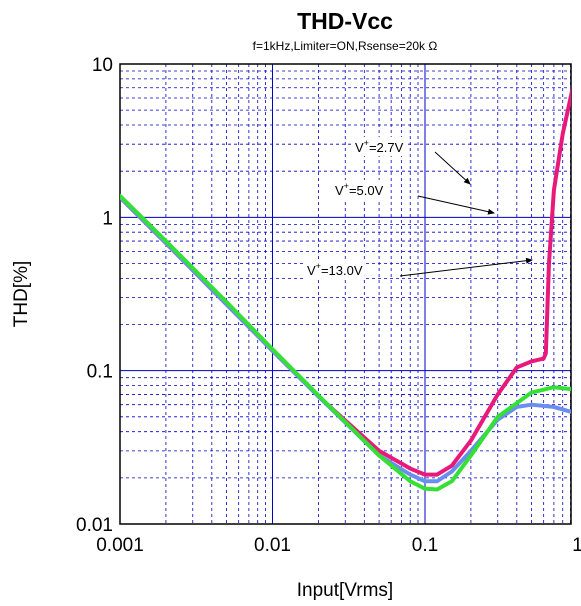 Image resolution: width=581 pixels, height=606 pixels. I want to click on series-annotation-label: V+=13.0V, so click(335, 269).